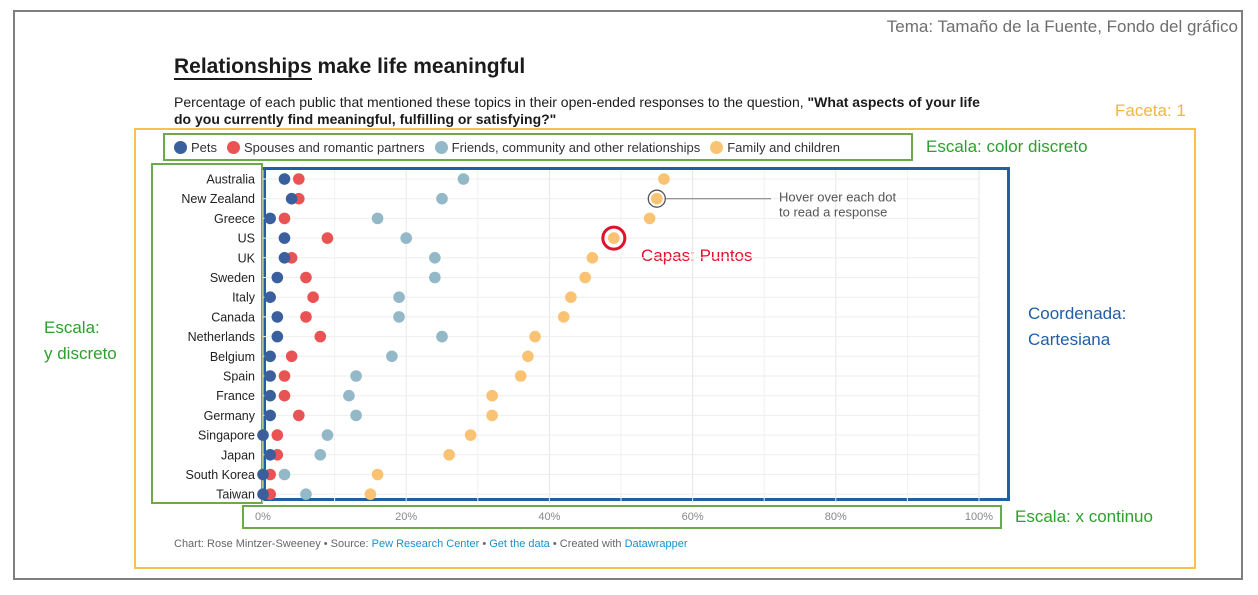  Describe the element at coordinates (519, 544) in the screenshot. I see `get-data-link: Get the data` at that location.